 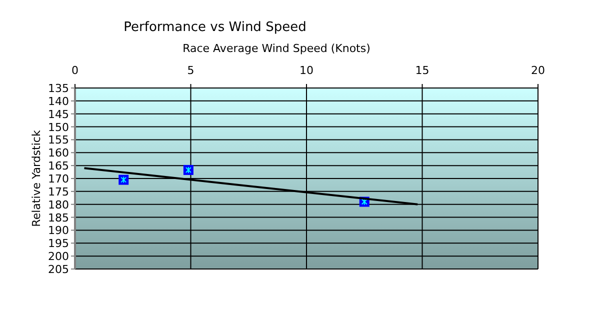 I want to click on y-tick-label: 180, so click(x=58, y=205).